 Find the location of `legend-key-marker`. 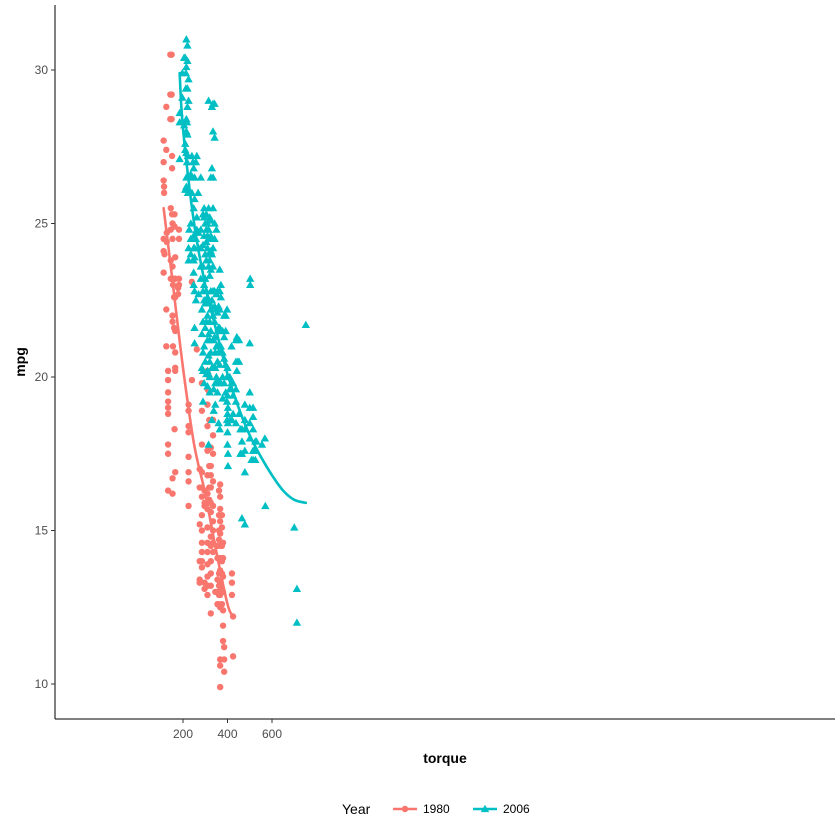

legend-key-marker is located at coordinates (405, 809).